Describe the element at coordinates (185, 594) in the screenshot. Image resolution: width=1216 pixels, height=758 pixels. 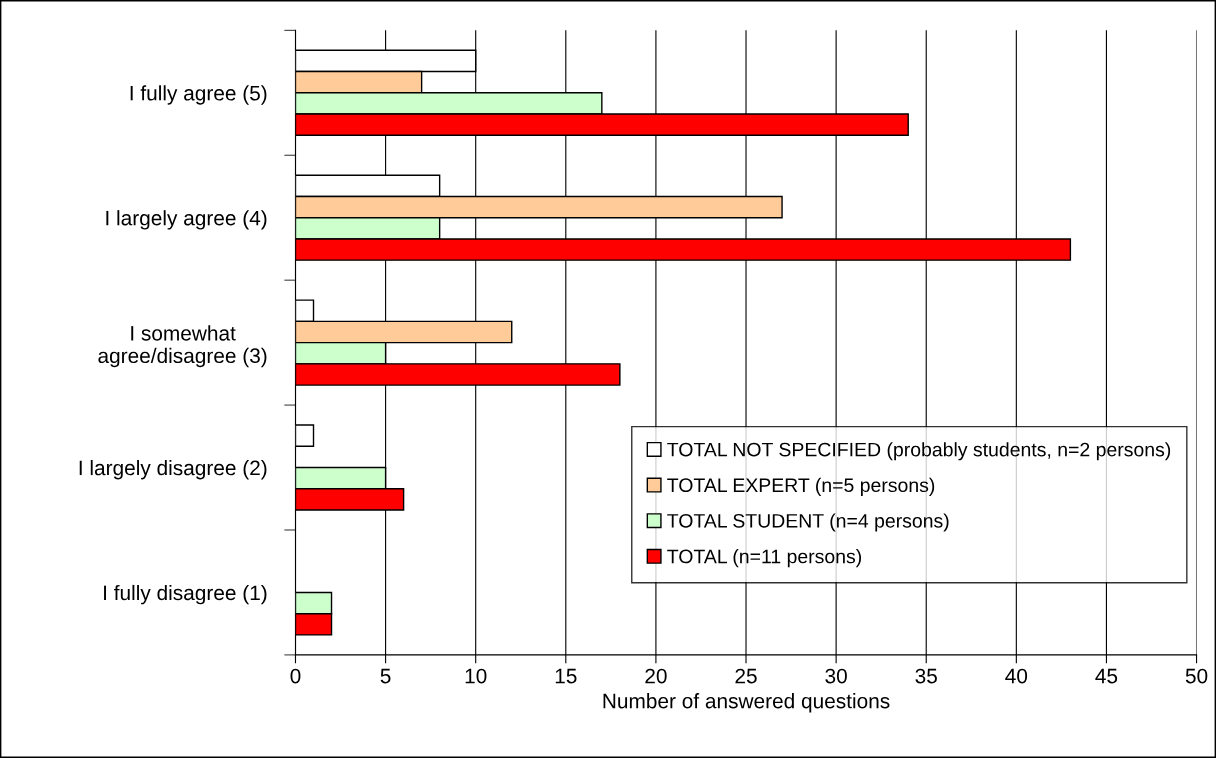
I see `y-tick-label: I fully disagree (1)` at that location.